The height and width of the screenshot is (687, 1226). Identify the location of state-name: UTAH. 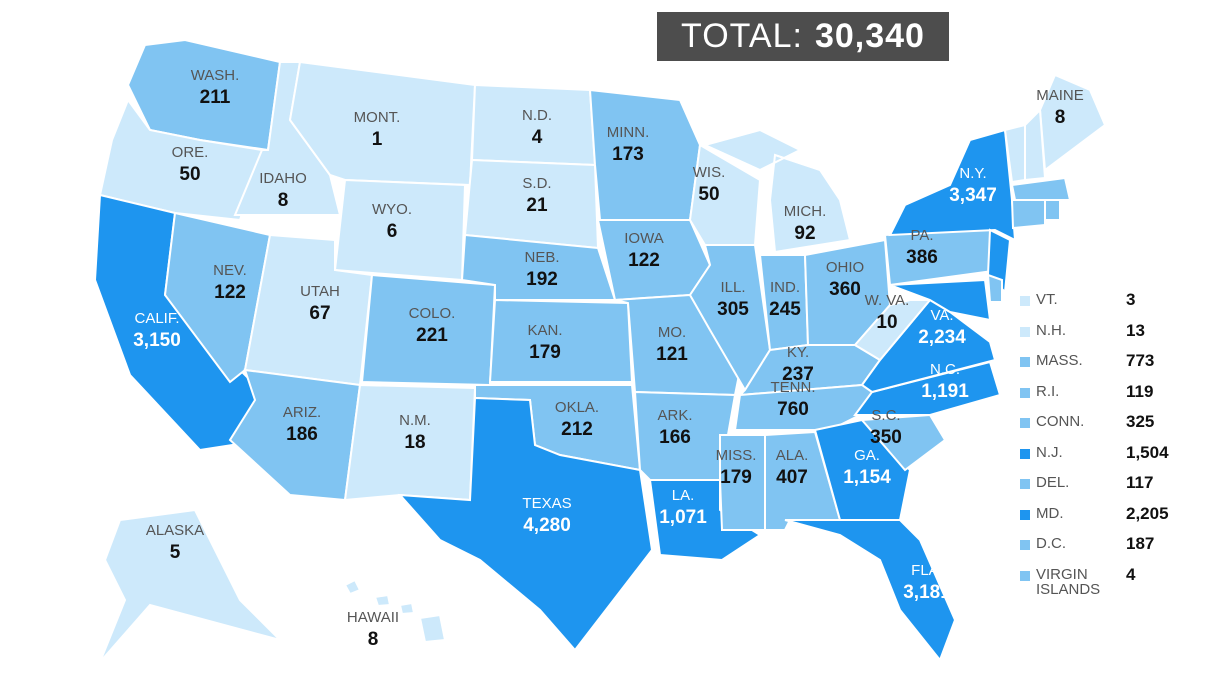
(320, 291).